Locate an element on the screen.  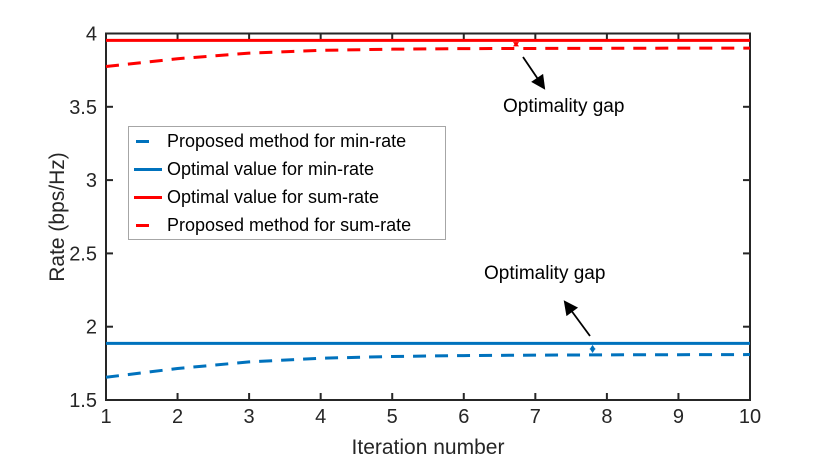
x-tick-label: 9 is located at coordinates (678, 417).